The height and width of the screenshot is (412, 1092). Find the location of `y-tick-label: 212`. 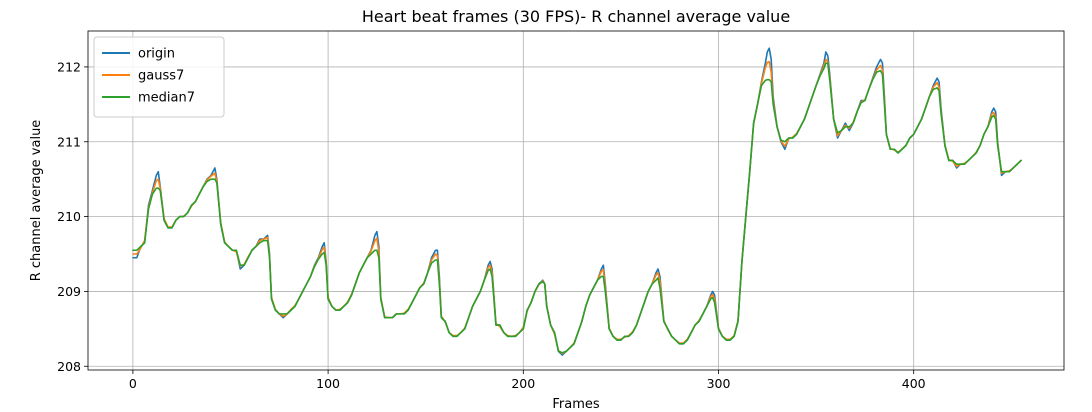

y-tick-label: 212 is located at coordinates (69, 66).